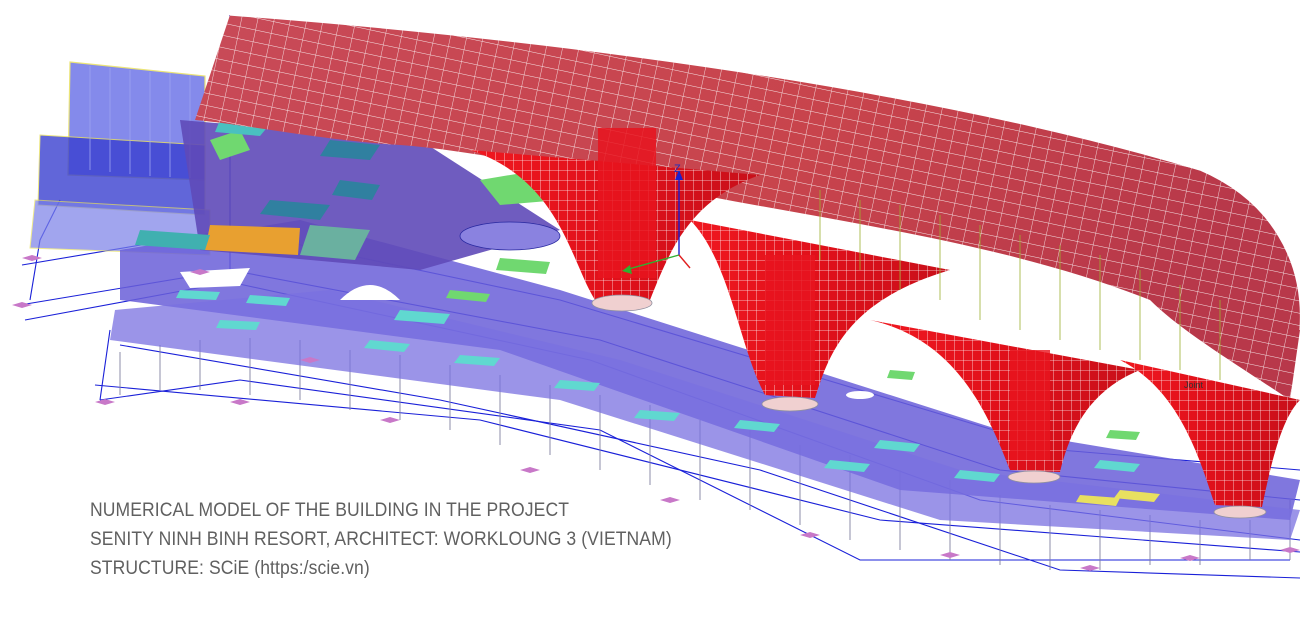 This screenshot has height=643, width=1314. I want to click on caption-line-3: STRUCTURE: SCiE (https:/scie.vn), so click(230, 568).